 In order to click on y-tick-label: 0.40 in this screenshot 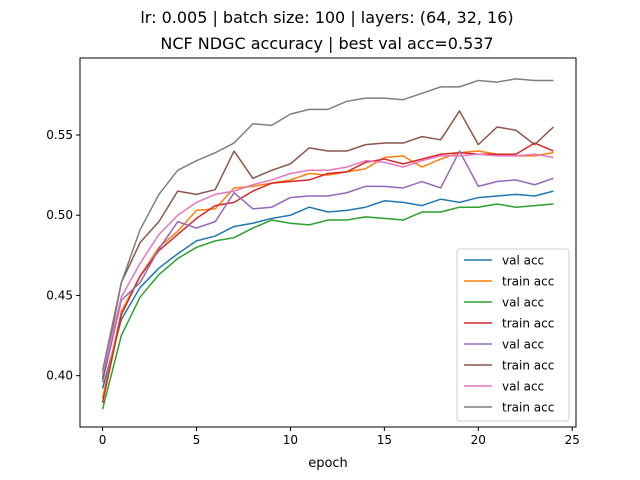, I will do `click(59, 376)`.